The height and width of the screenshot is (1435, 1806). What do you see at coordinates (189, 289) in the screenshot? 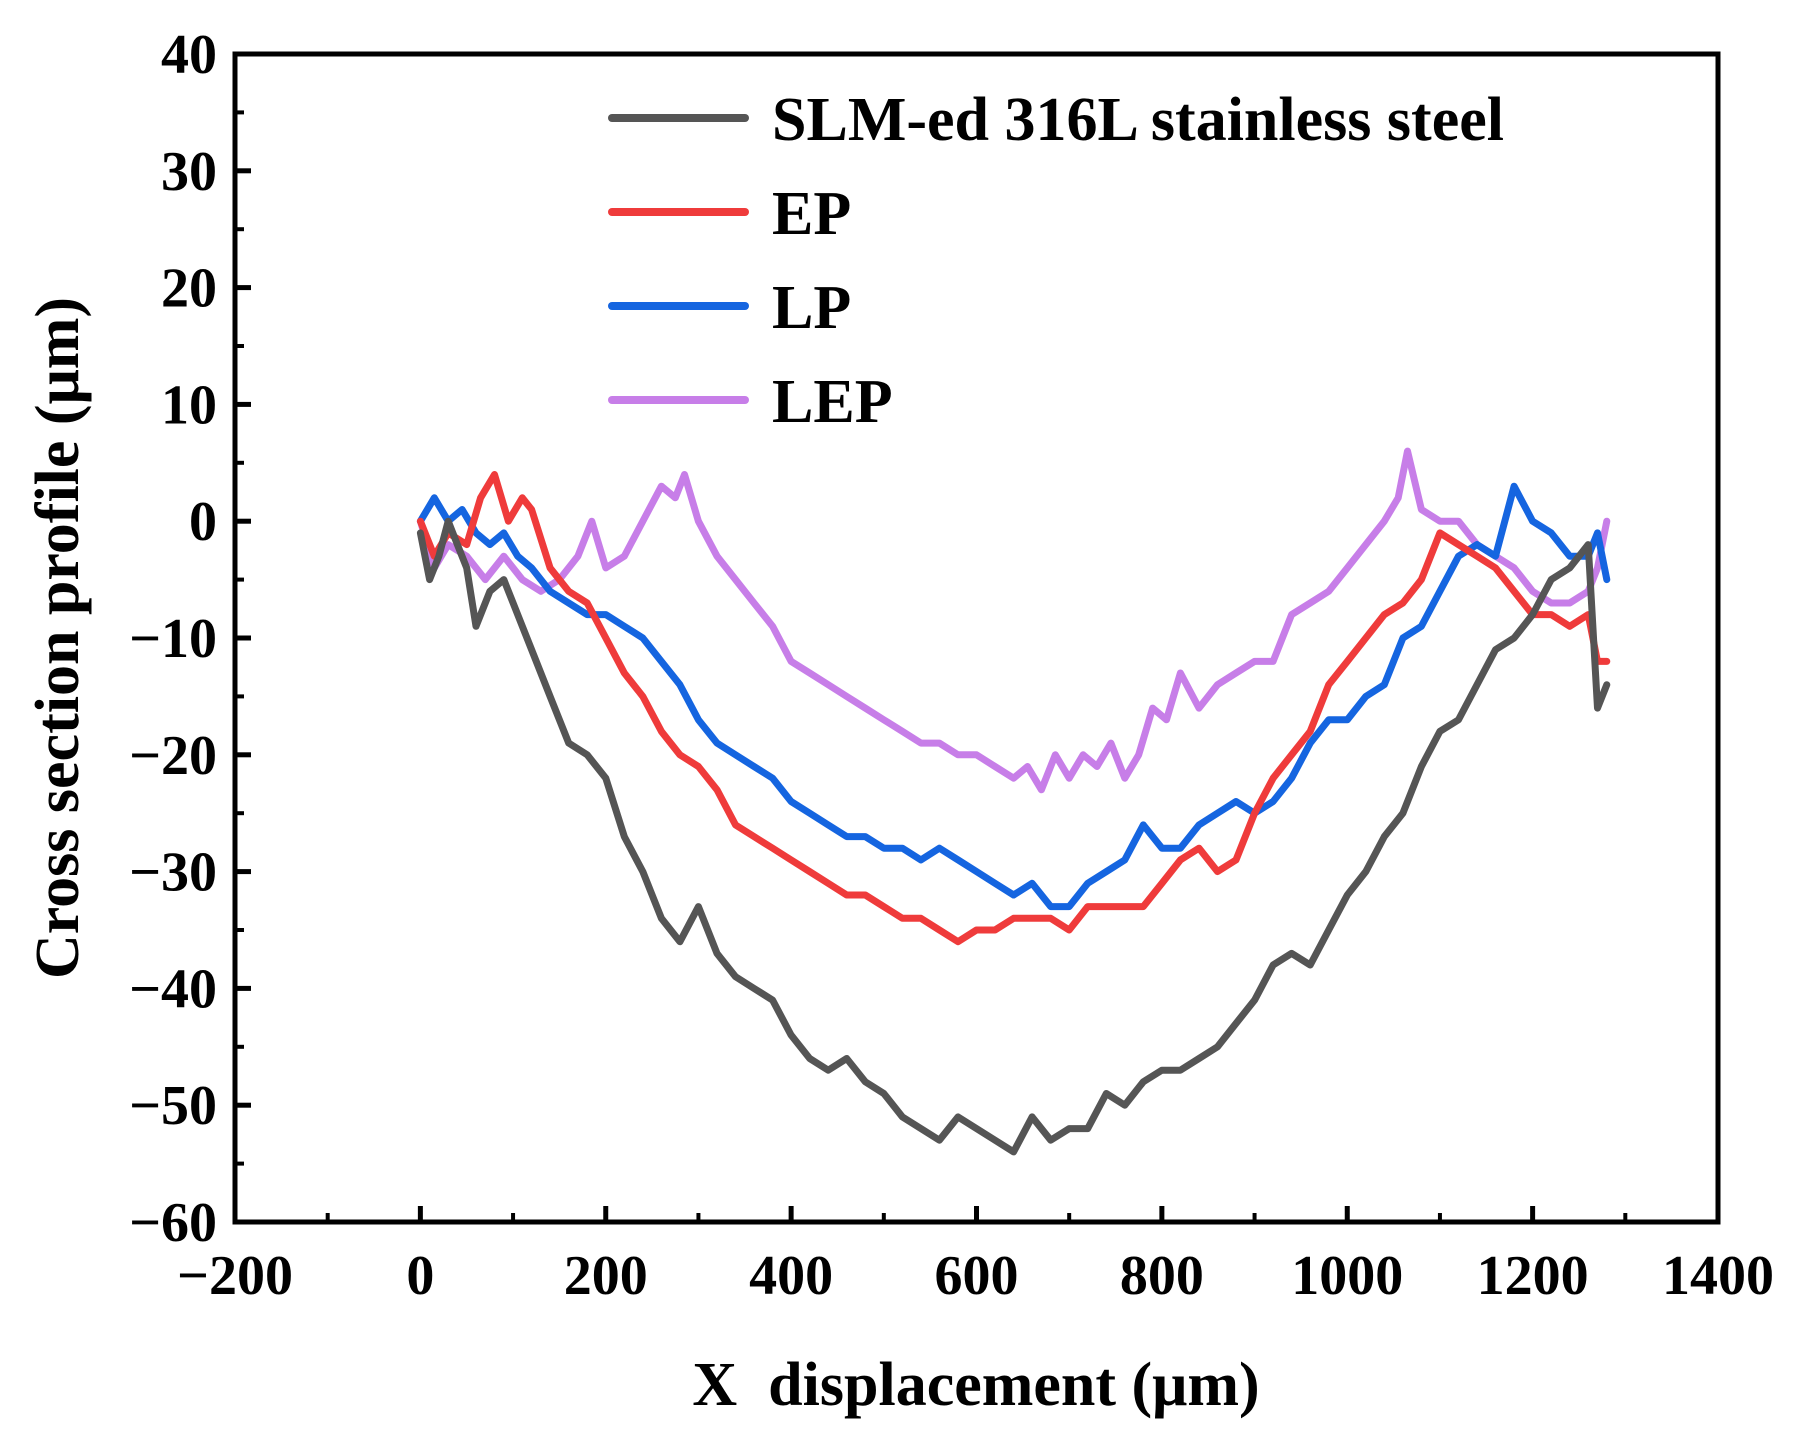
I see `y-tick-label: 20` at bounding box center [189, 289].